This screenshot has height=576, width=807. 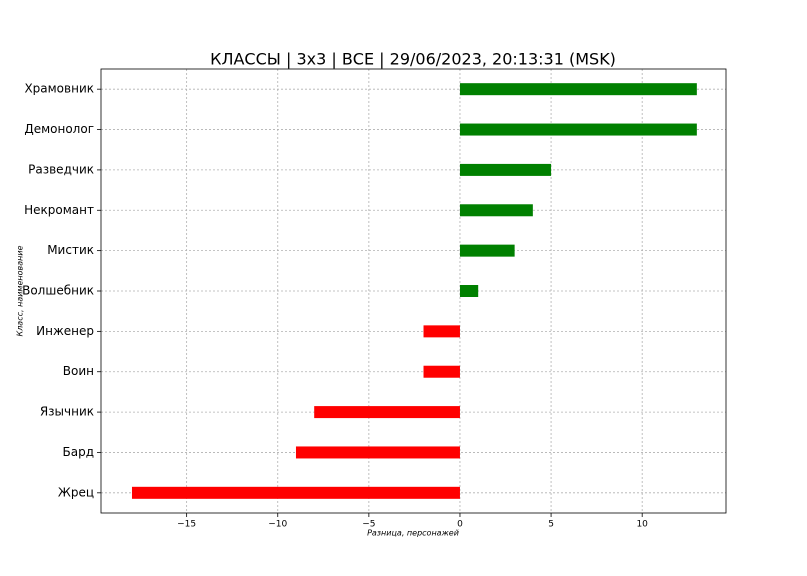 What do you see at coordinates (642, 525) in the screenshot?
I see `x-tick-label: 10` at bounding box center [642, 525].